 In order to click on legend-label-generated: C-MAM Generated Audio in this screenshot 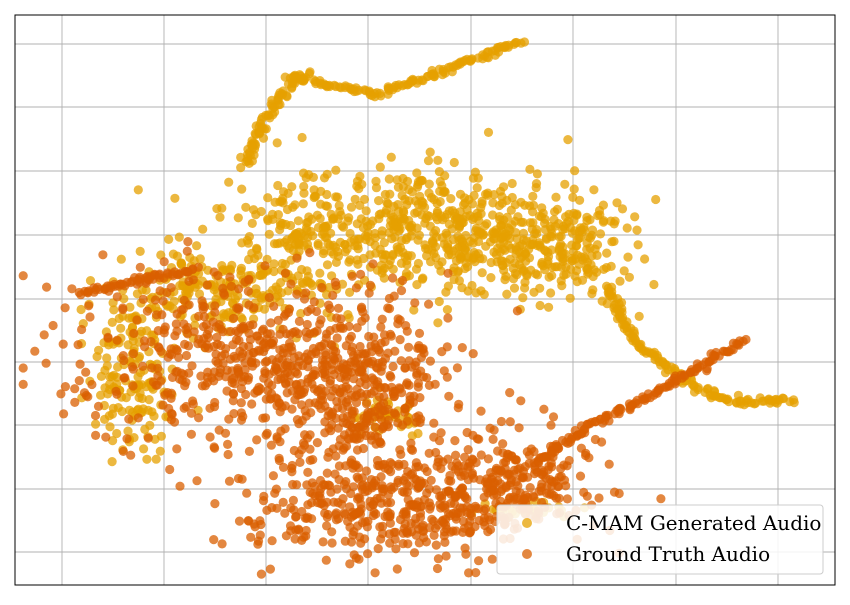, I will do `click(693, 523)`.